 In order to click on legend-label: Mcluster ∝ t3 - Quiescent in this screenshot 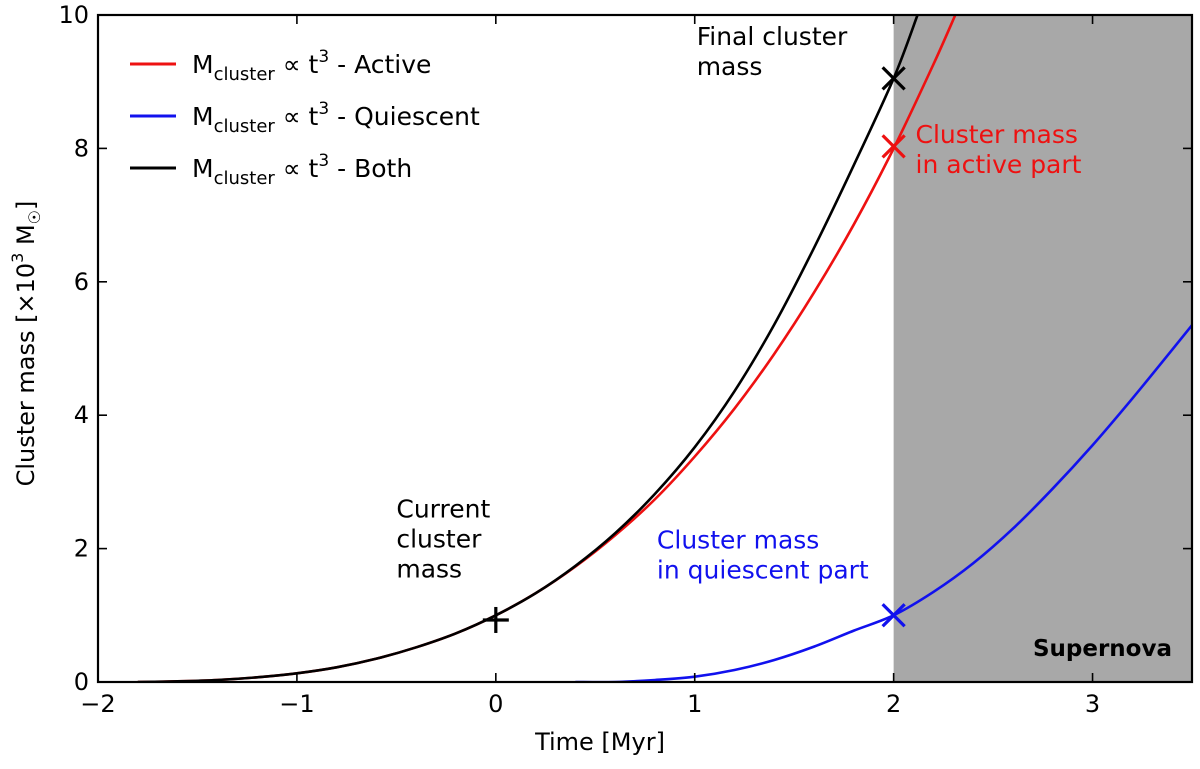, I will do `click(336, 118)`.